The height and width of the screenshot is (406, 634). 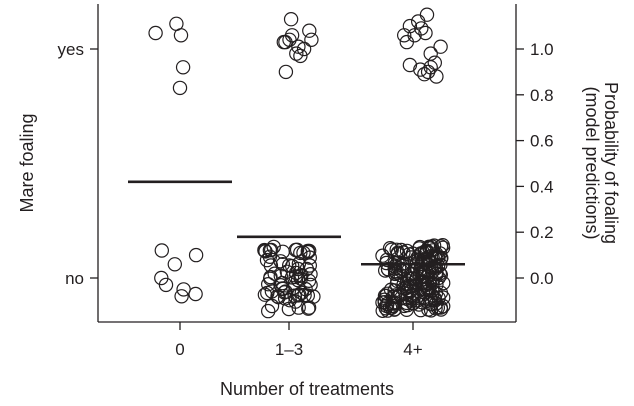 What do you see at coordinates (27, 162) in the screenshot?
I see `left-axis-title: Mare foaling` at bounding box center [27, 162].